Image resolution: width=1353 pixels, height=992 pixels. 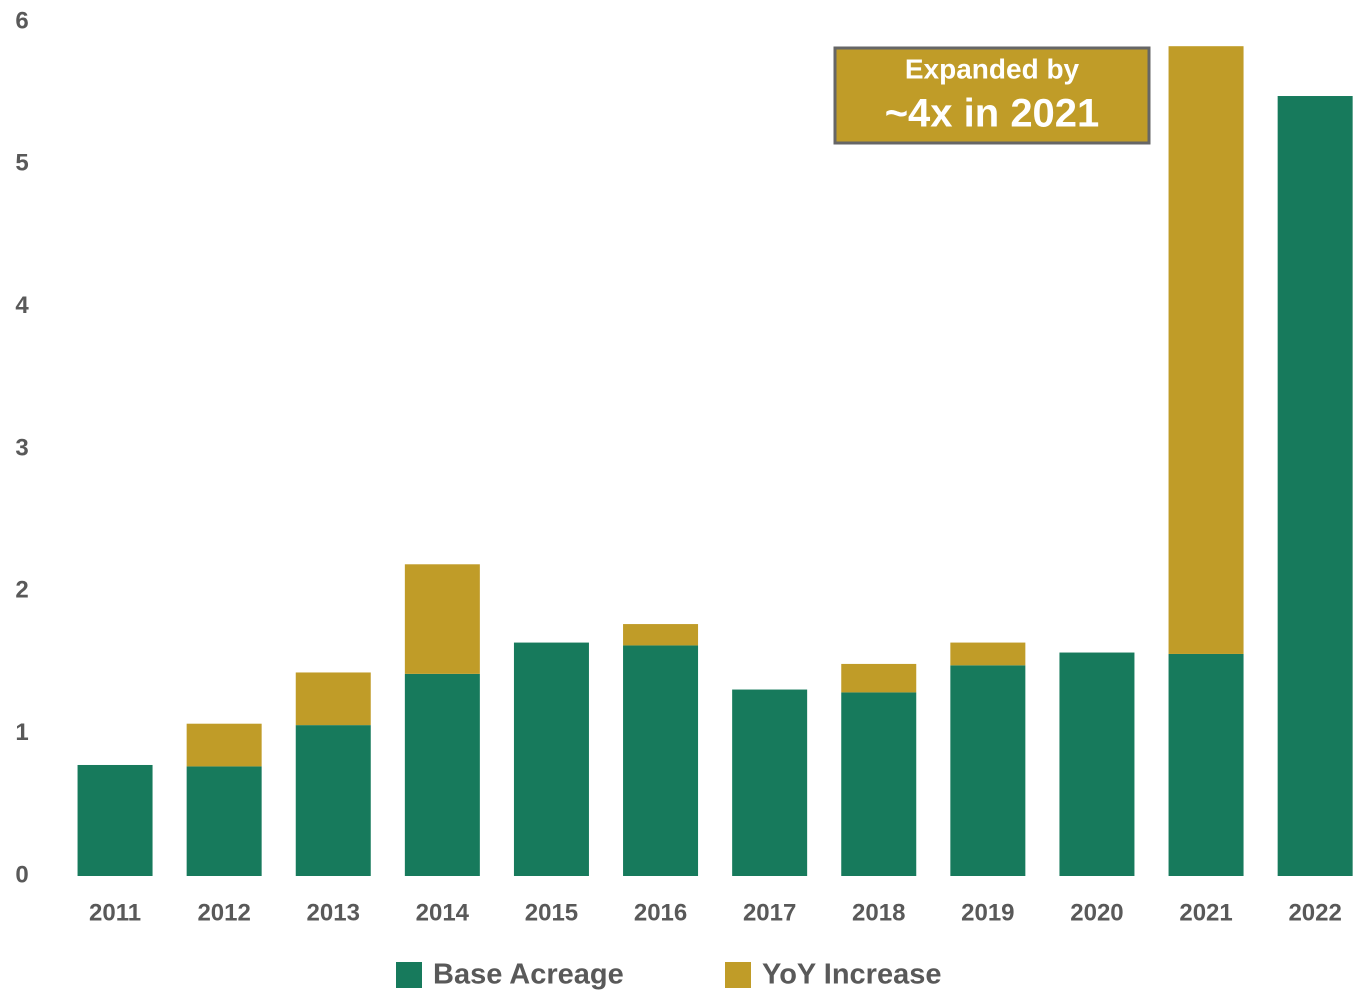 I want to click on y-tick-label: 2, so click(x=21, y=590).